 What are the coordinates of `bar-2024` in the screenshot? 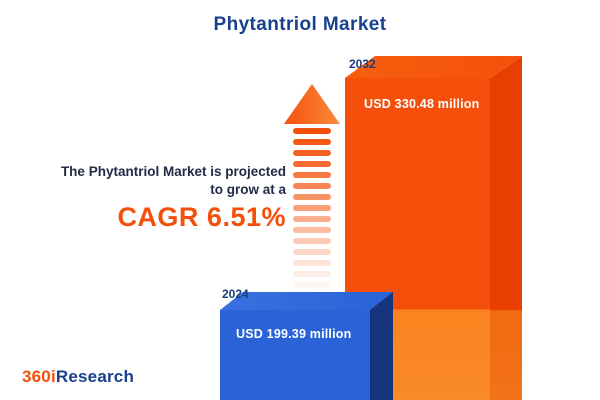 It's located at (295, 355).